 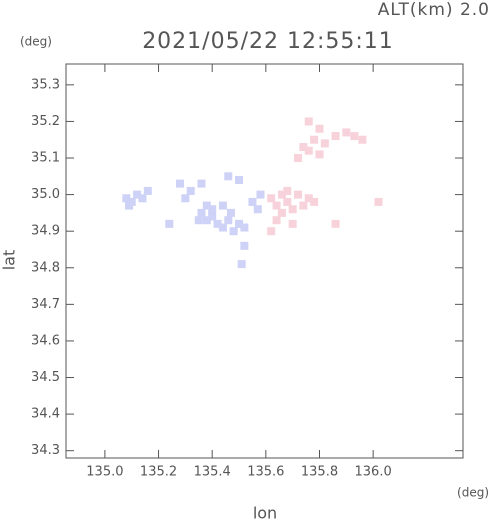 I want to click on altitude-label: ALT(km) 2.0, so click(x=434, y=10).